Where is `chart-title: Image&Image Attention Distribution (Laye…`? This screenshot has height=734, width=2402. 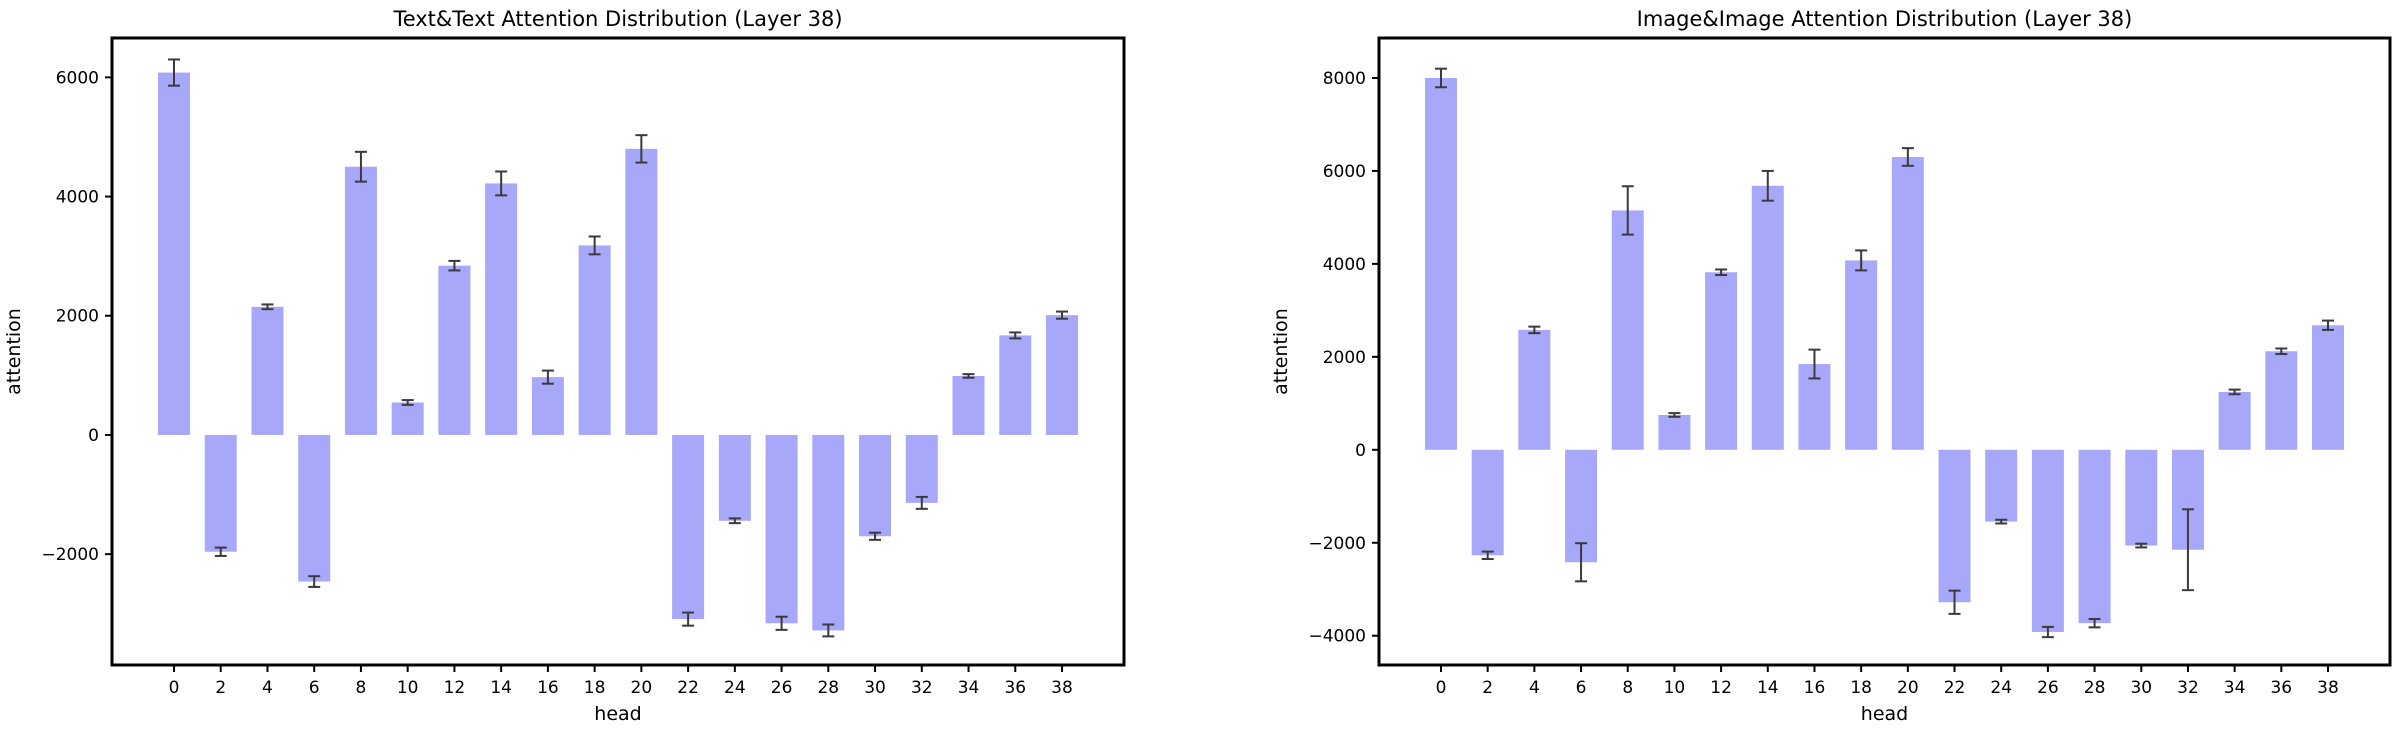
chart-title: Image&Image Attention Distribution (Laye… is located at coordinates (1885, 19).